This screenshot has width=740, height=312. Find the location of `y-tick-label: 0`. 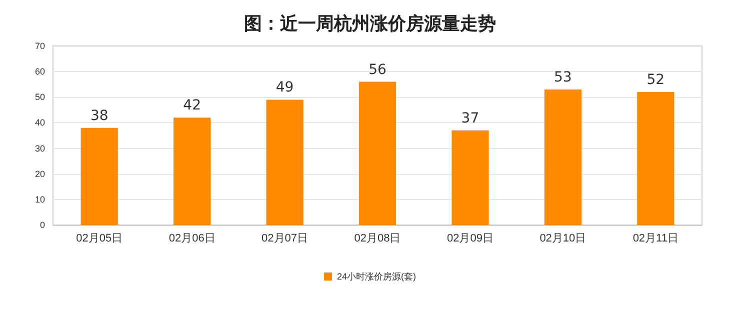

y-tick-label: 0 is located at coordinates (42, 225).